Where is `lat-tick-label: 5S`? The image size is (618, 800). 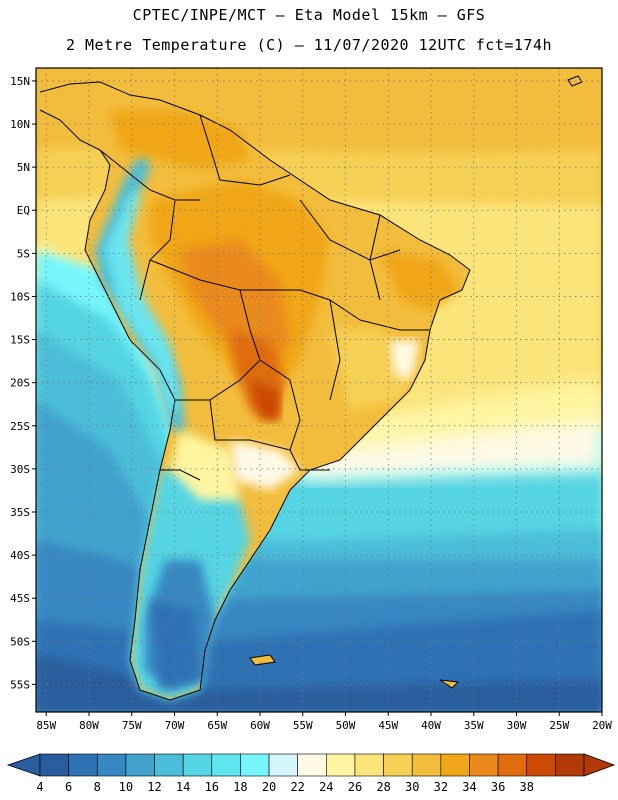 lat-tick-label: 5S is located at coordinates (23, 253).